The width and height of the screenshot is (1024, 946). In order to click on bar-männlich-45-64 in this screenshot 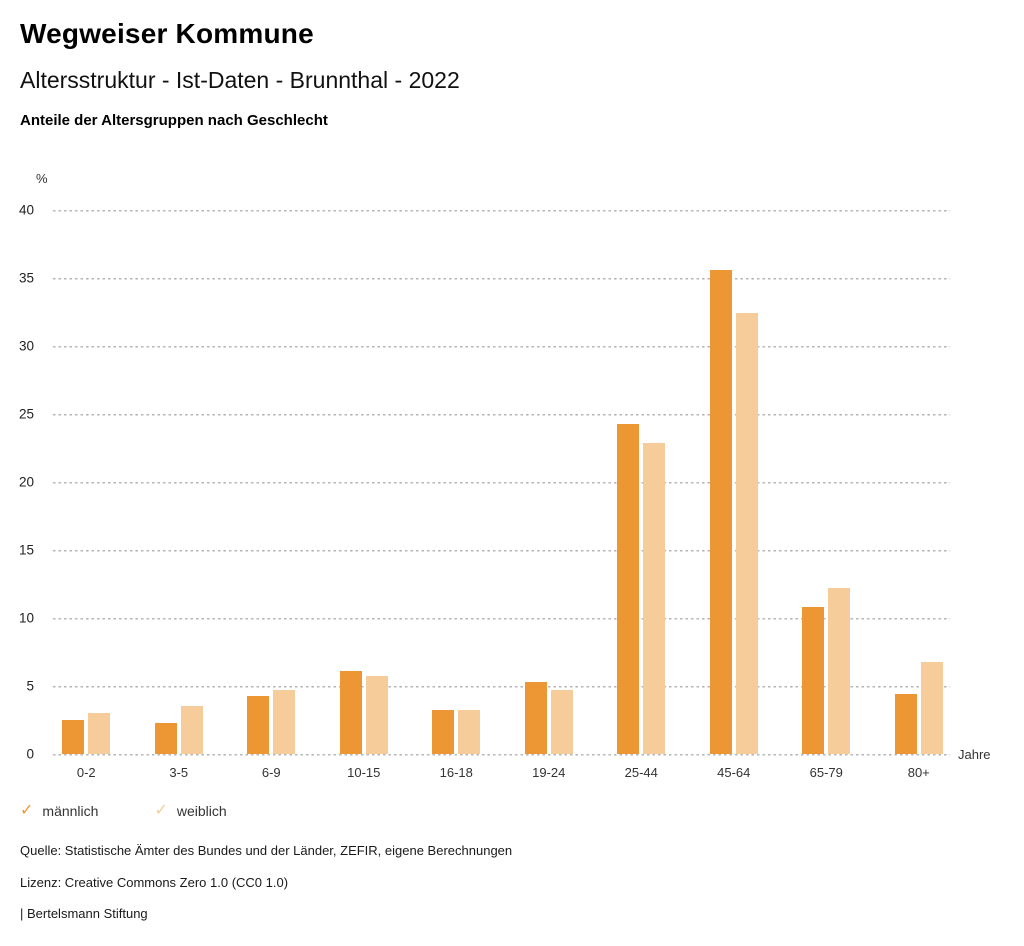, I will do `click(720, 511)`.